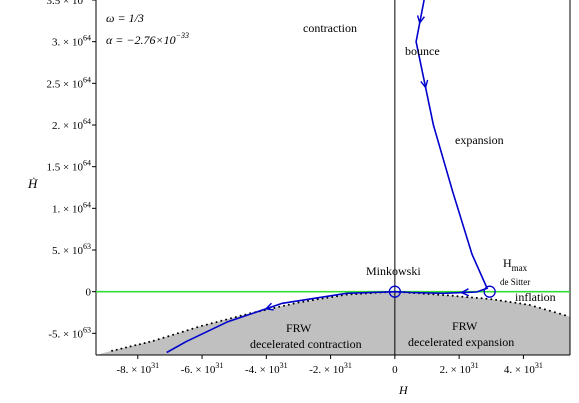  Describe the element at coordinates (523, 368) in the screenshot. I see `x-tick-label: 4. × 1031` at that location.